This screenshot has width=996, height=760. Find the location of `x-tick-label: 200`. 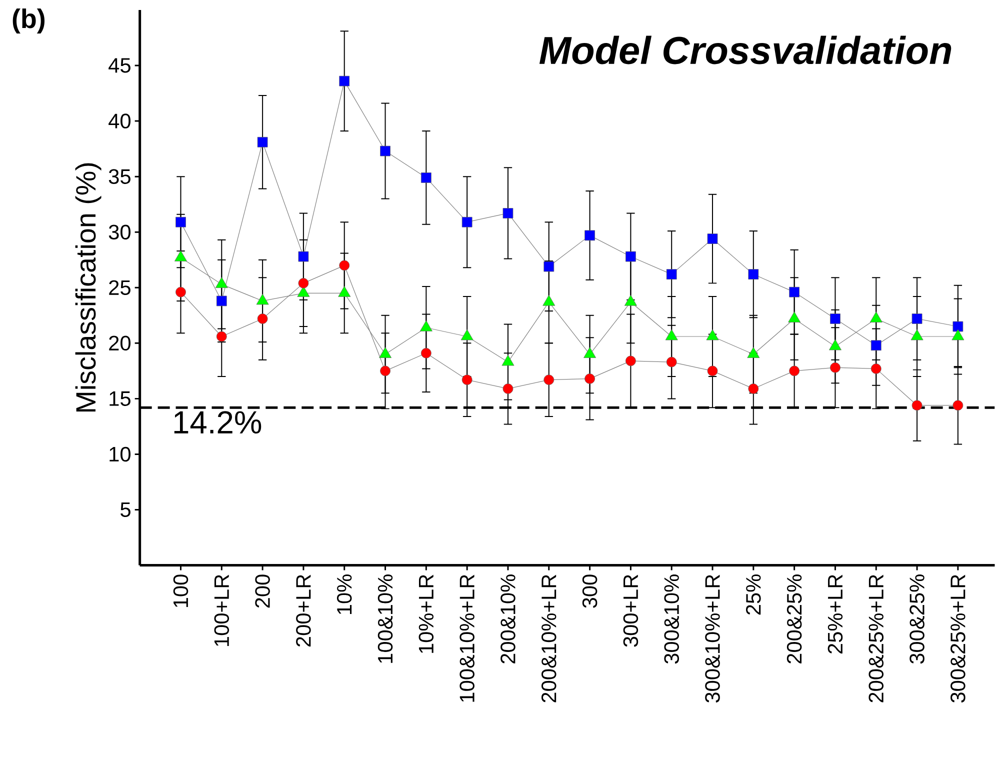

x-tick-label: 200 is located at coordinates (262, 591).